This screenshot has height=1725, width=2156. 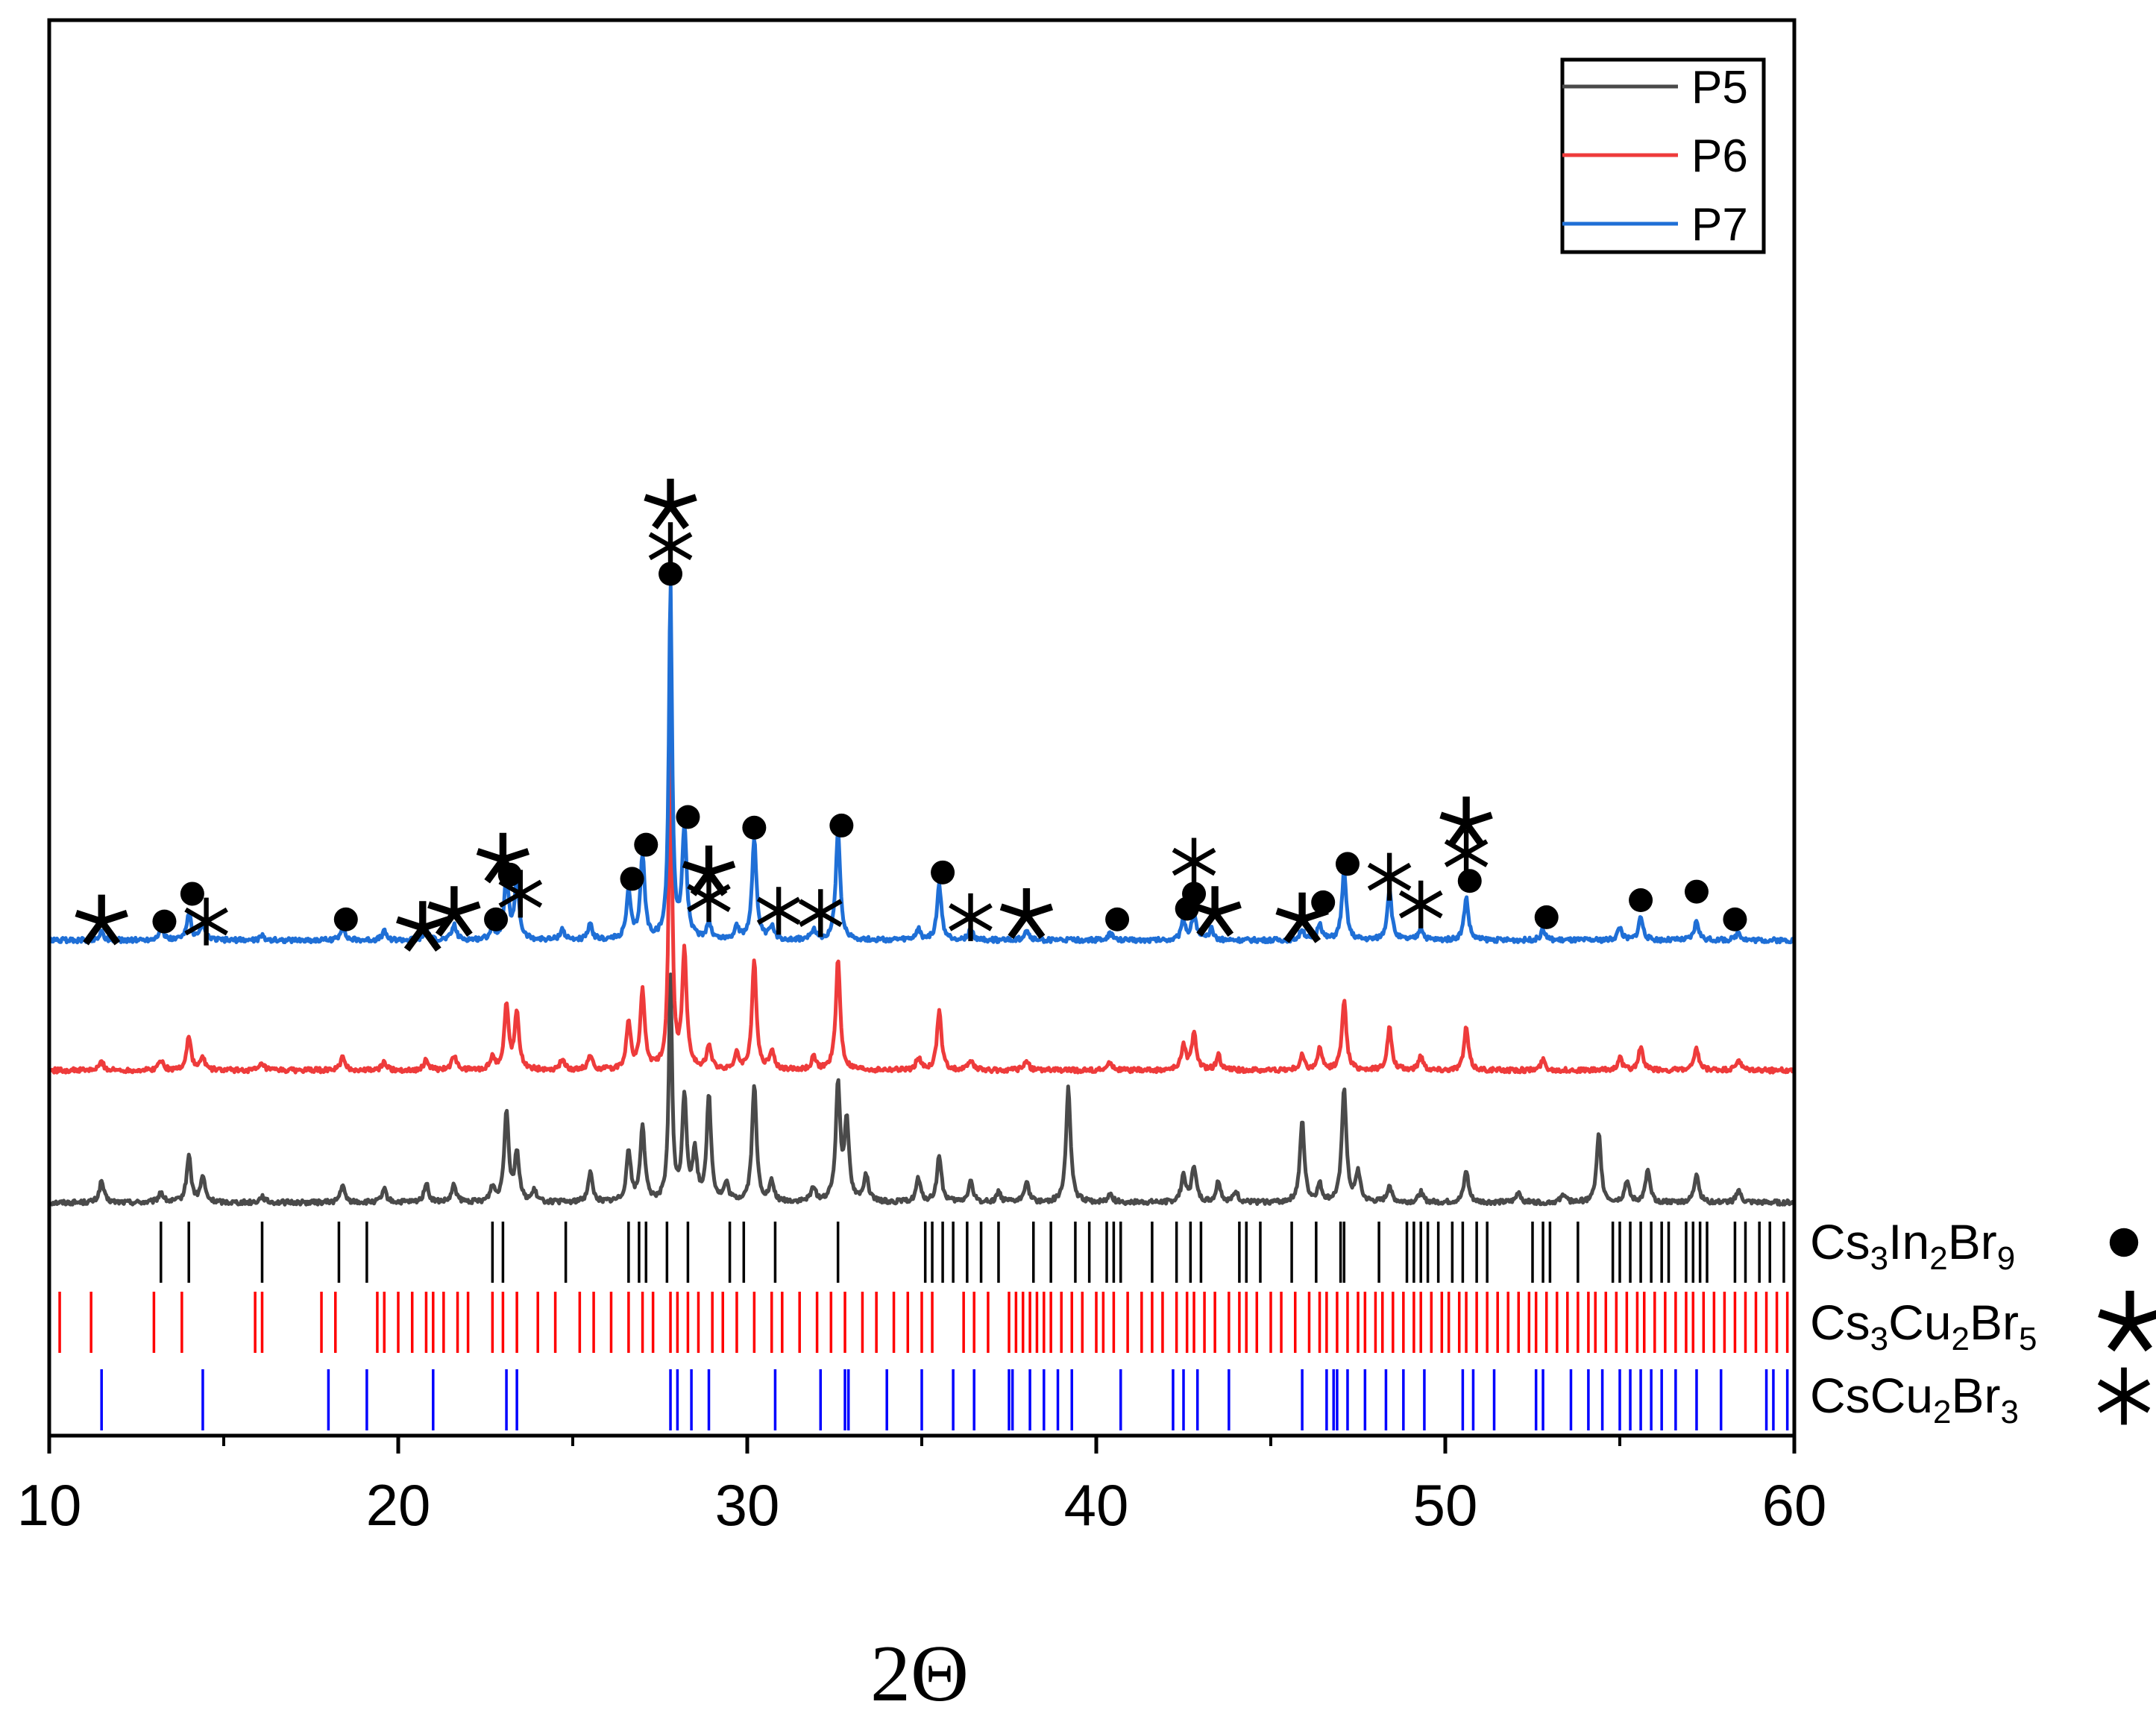 I want to click on asterisk-legend-icon, so click(x=2124, y=1396).